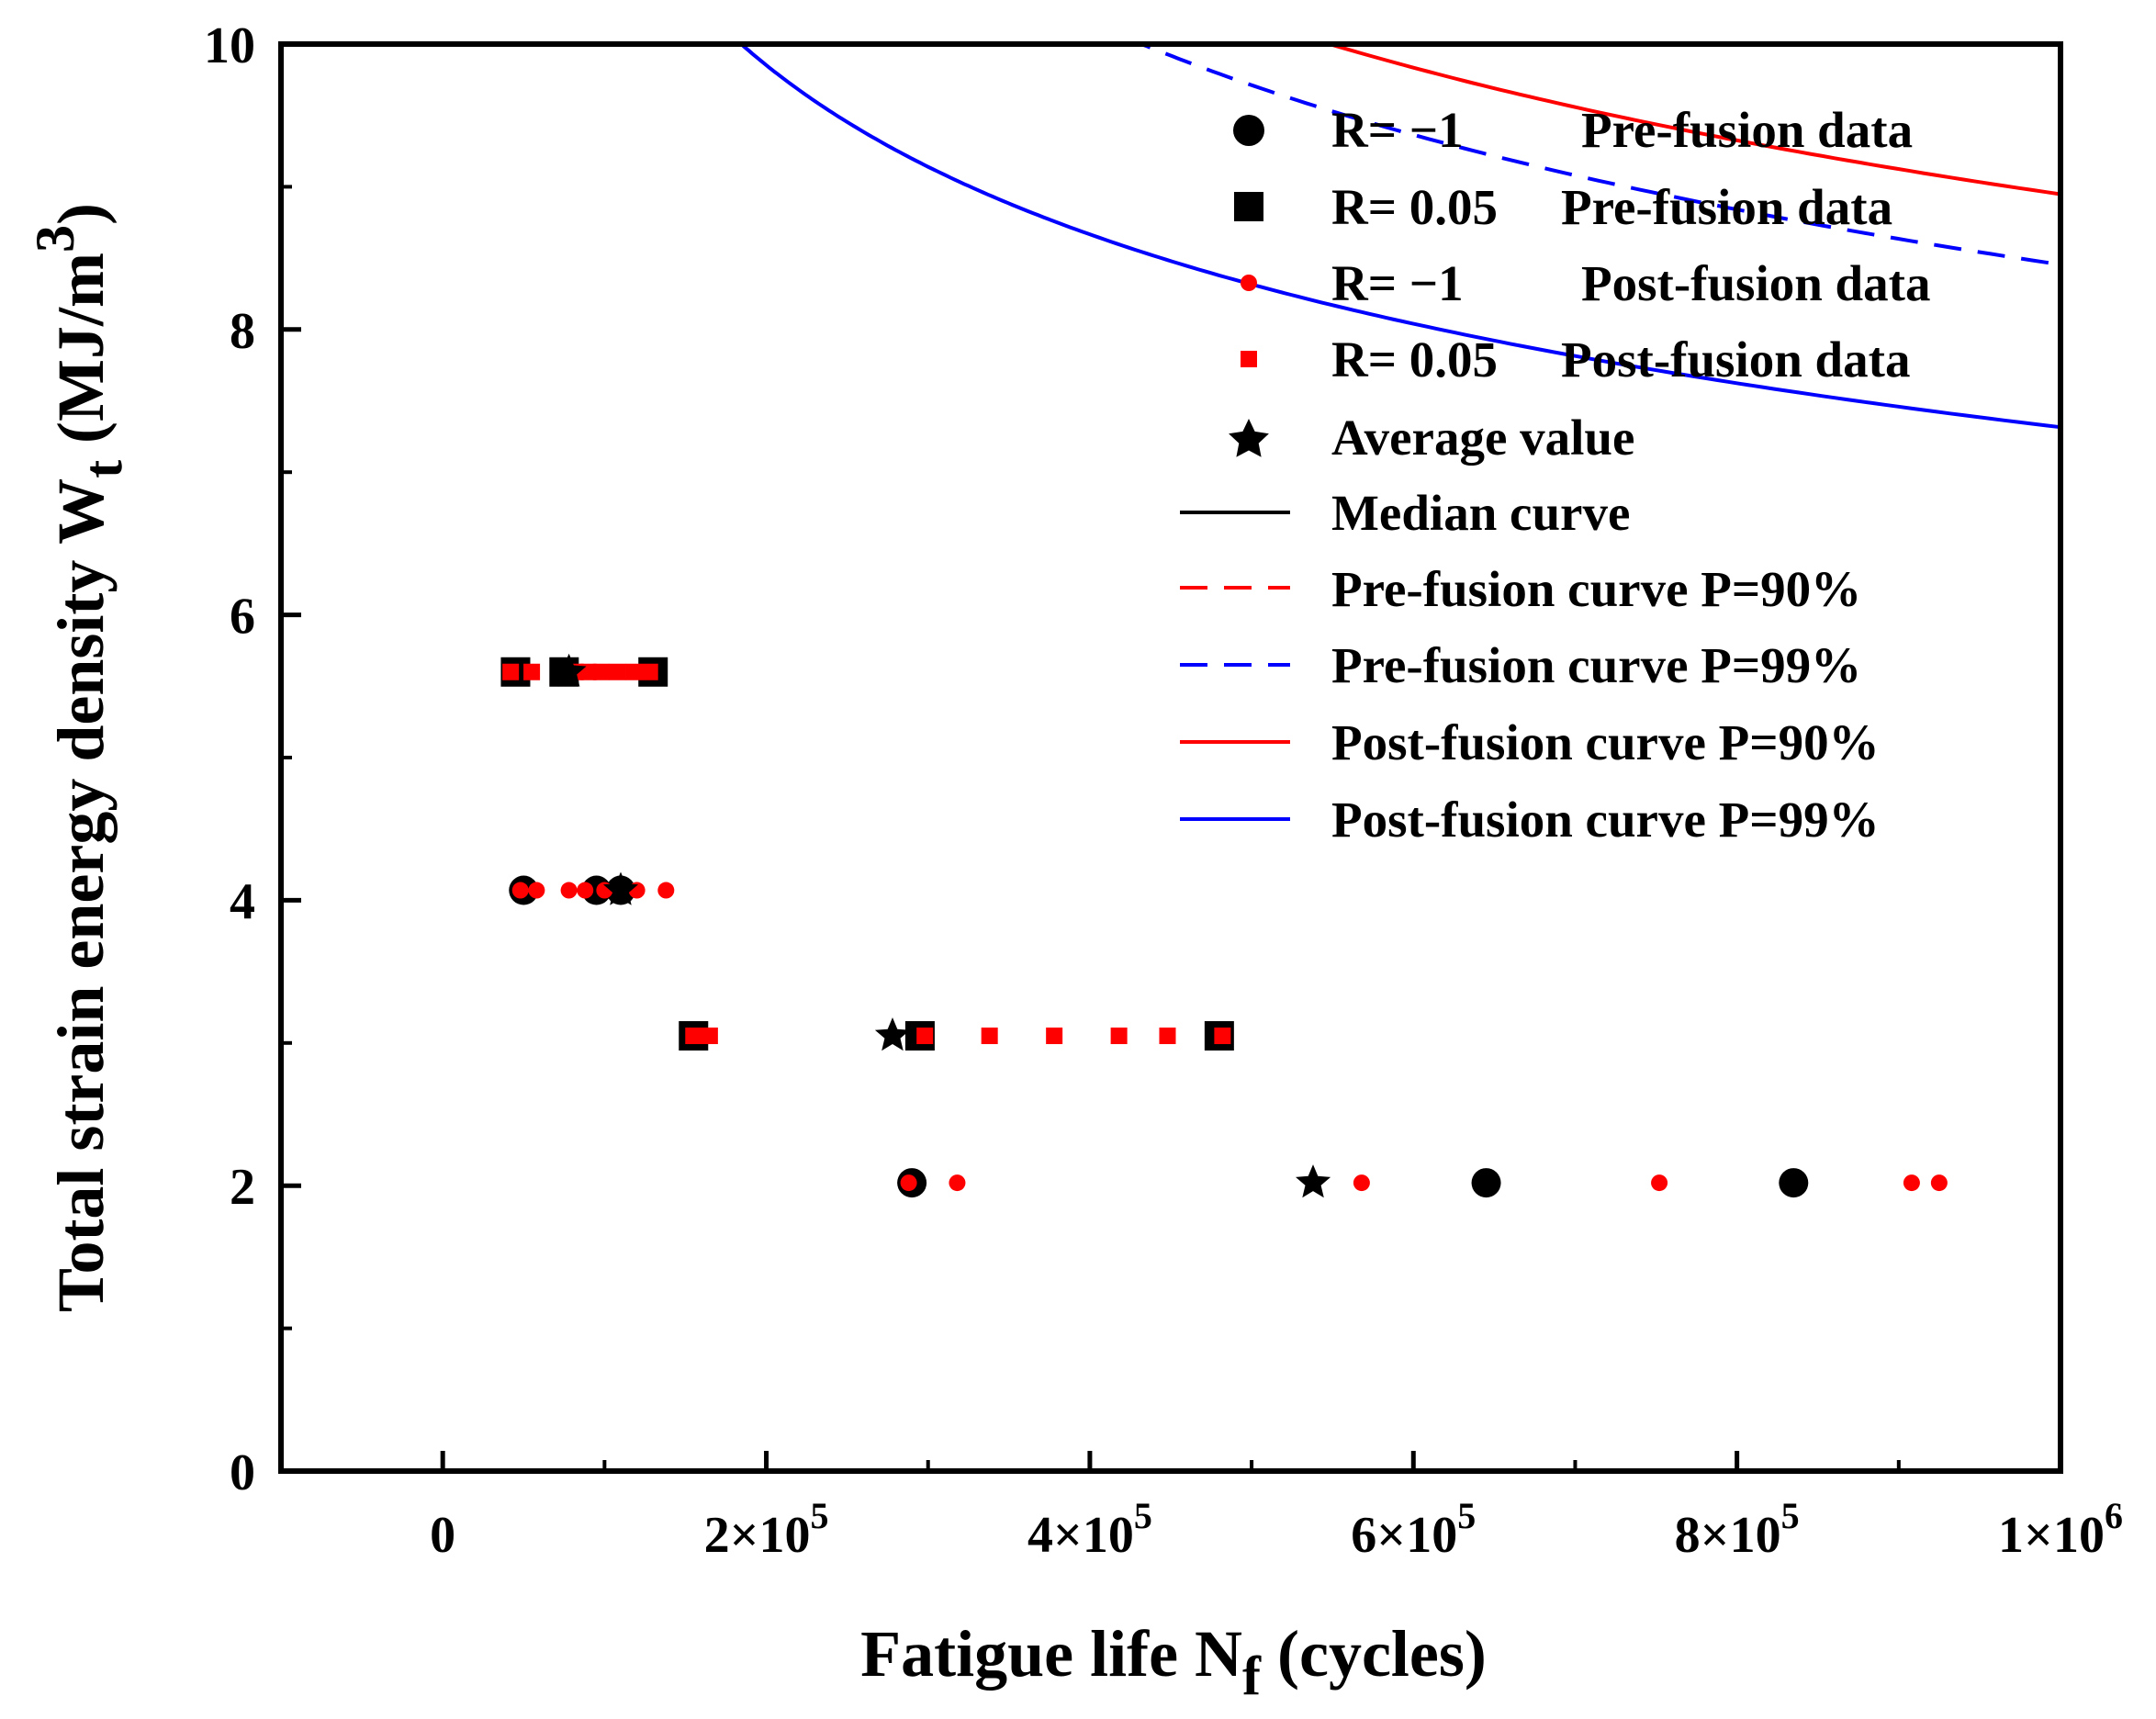 The height and width of the screenshot is (1719, 2156). What do you see at coordinates (2114, 1515) in the screenshot?
I see `x-tick-label-exp: 6` at bounding box center [2114, 1515].